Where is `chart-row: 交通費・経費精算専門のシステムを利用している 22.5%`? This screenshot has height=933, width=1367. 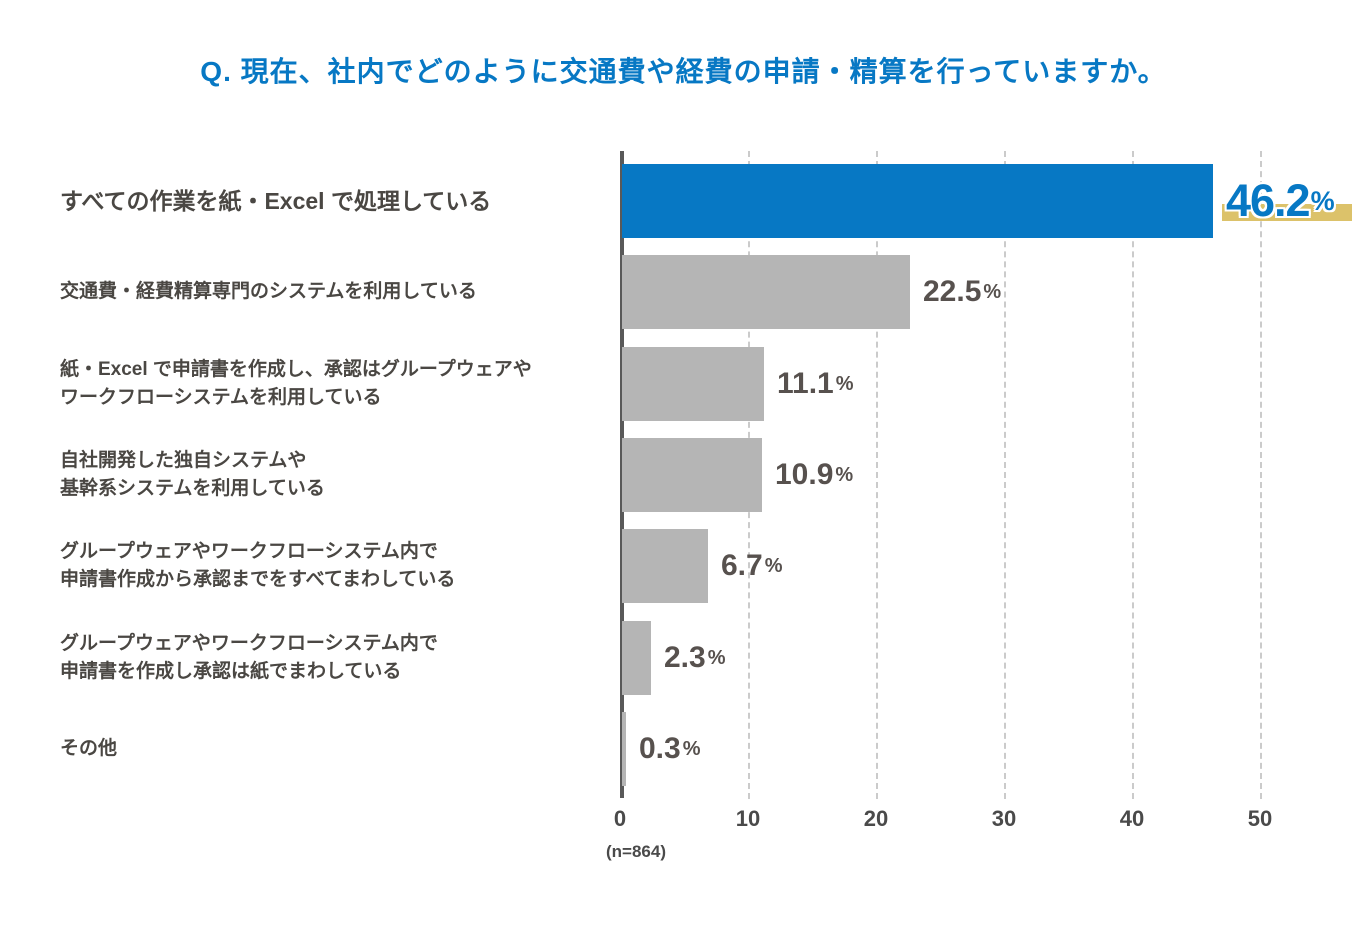 chart-row: 交通費・経費精算専門のシステムを利用している 22.5% is located at coordinates (683, 292).